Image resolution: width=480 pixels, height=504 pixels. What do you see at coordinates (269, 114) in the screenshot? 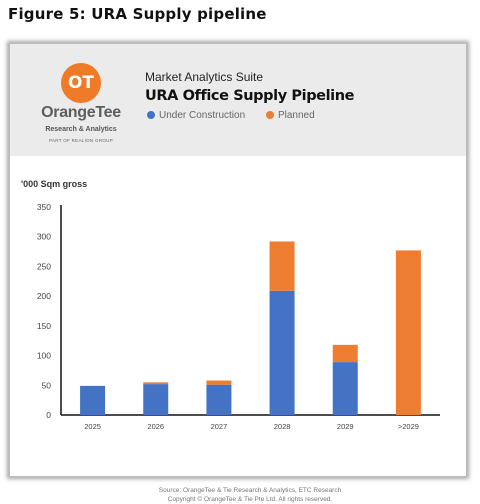
I see `legend-swatch-planned` at bounding box center [269, 114].